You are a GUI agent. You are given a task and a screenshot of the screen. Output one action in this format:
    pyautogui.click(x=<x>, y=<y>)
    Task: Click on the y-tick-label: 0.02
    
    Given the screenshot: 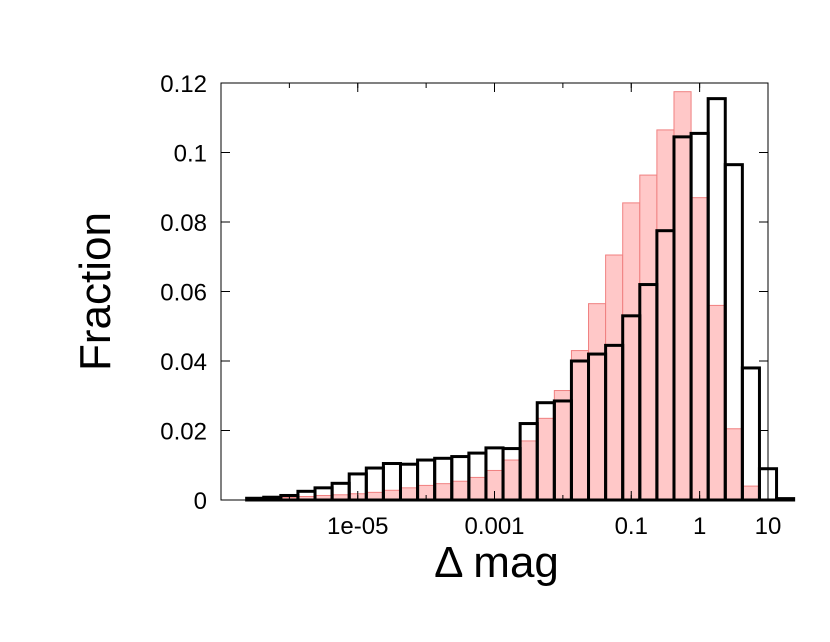 What is the action you would take?
    pyautogui.click(x=183, y=432)
    